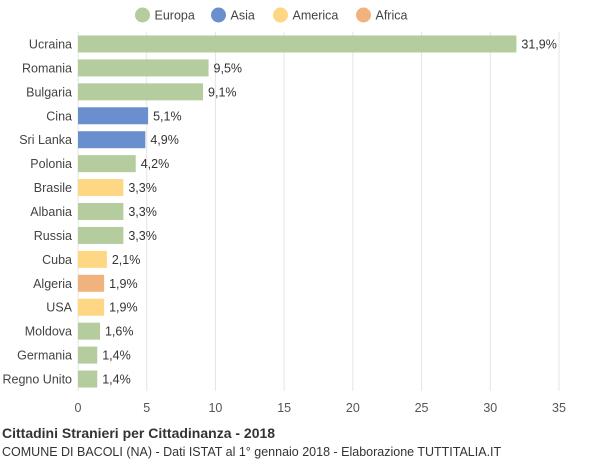 The width and height of the screenshot is (600, 460). I want to click on x-tick-label: 25, so click(422, 408).